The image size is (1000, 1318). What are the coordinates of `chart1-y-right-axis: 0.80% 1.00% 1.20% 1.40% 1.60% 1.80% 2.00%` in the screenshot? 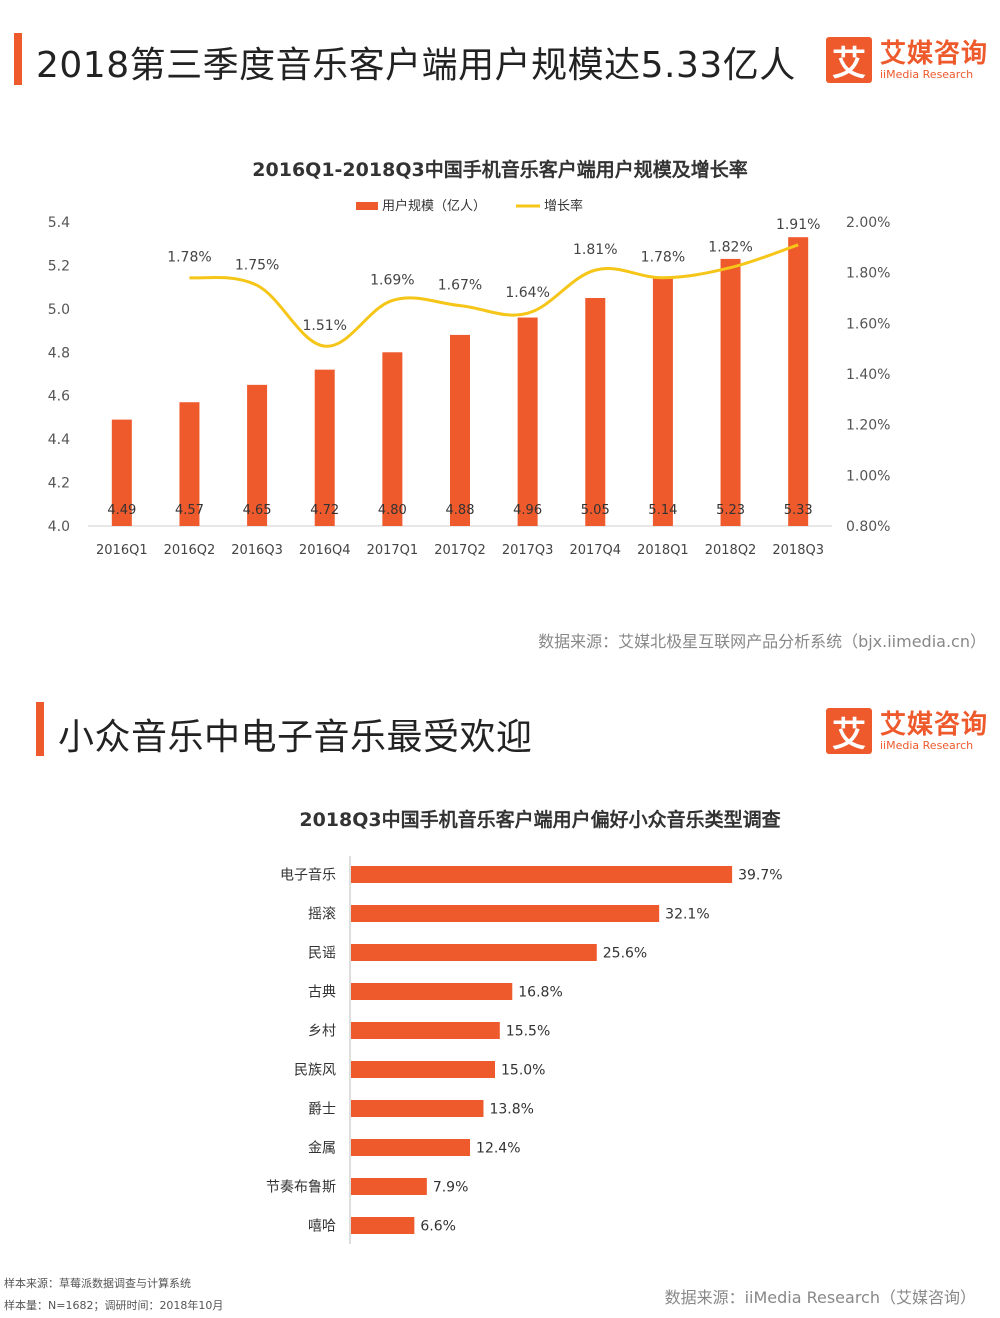 It's located at (868, 375).